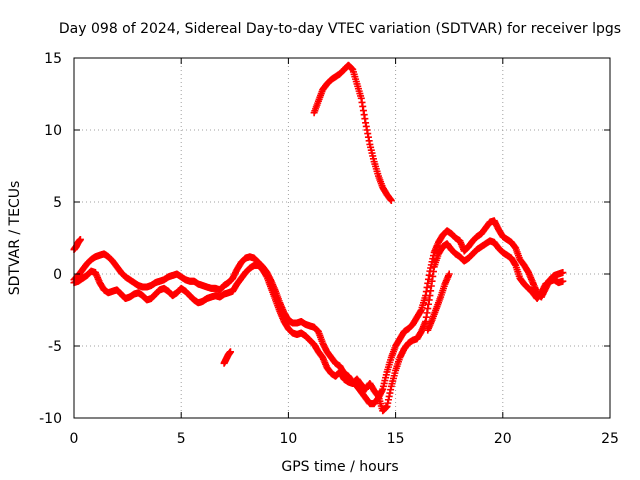 The height and width of the screenshot is (480, 640). I want to click on y-tick-label: 10, so click(53, 131).